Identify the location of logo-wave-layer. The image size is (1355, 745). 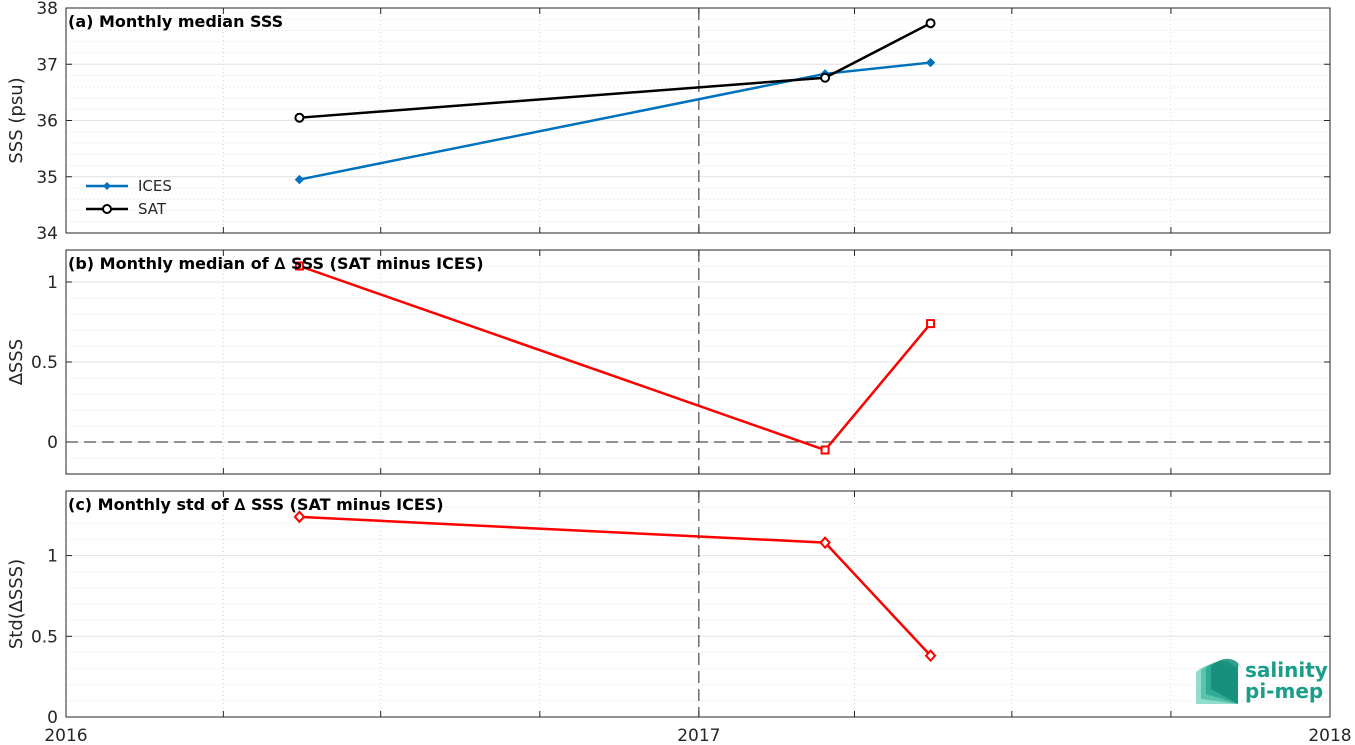
(1226, 681).